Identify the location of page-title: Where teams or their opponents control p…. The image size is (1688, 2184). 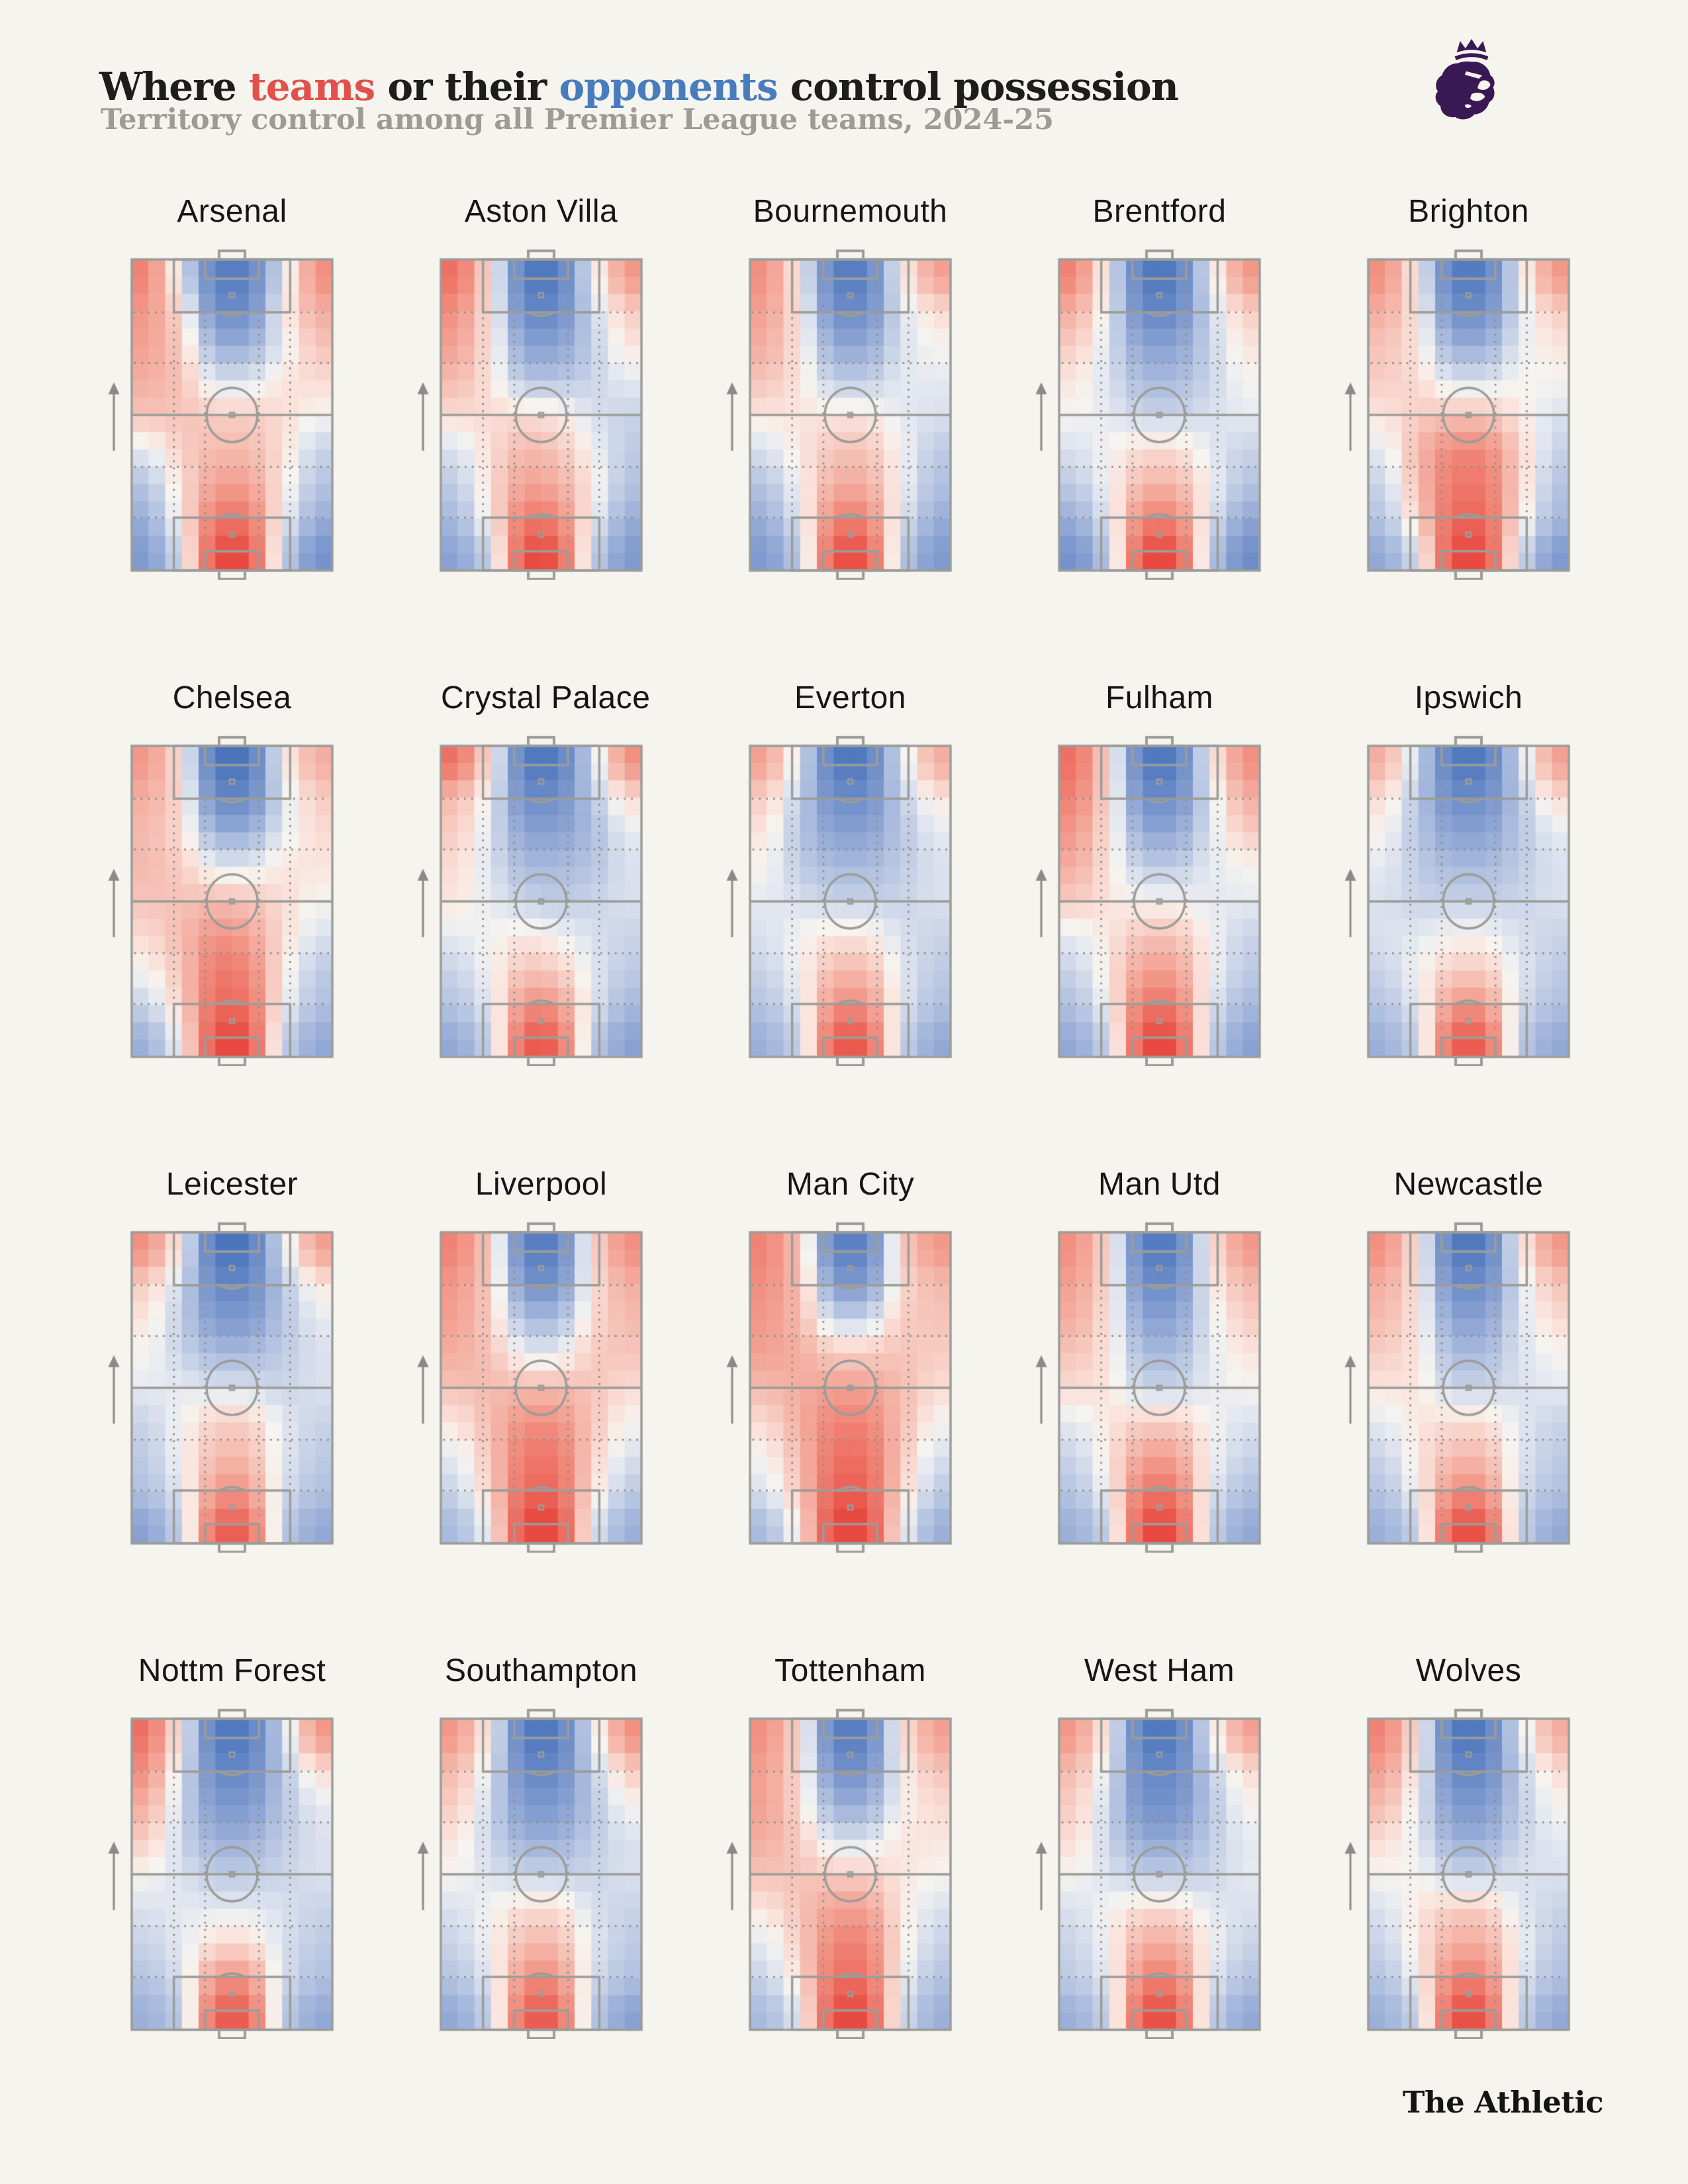
(639, 87).